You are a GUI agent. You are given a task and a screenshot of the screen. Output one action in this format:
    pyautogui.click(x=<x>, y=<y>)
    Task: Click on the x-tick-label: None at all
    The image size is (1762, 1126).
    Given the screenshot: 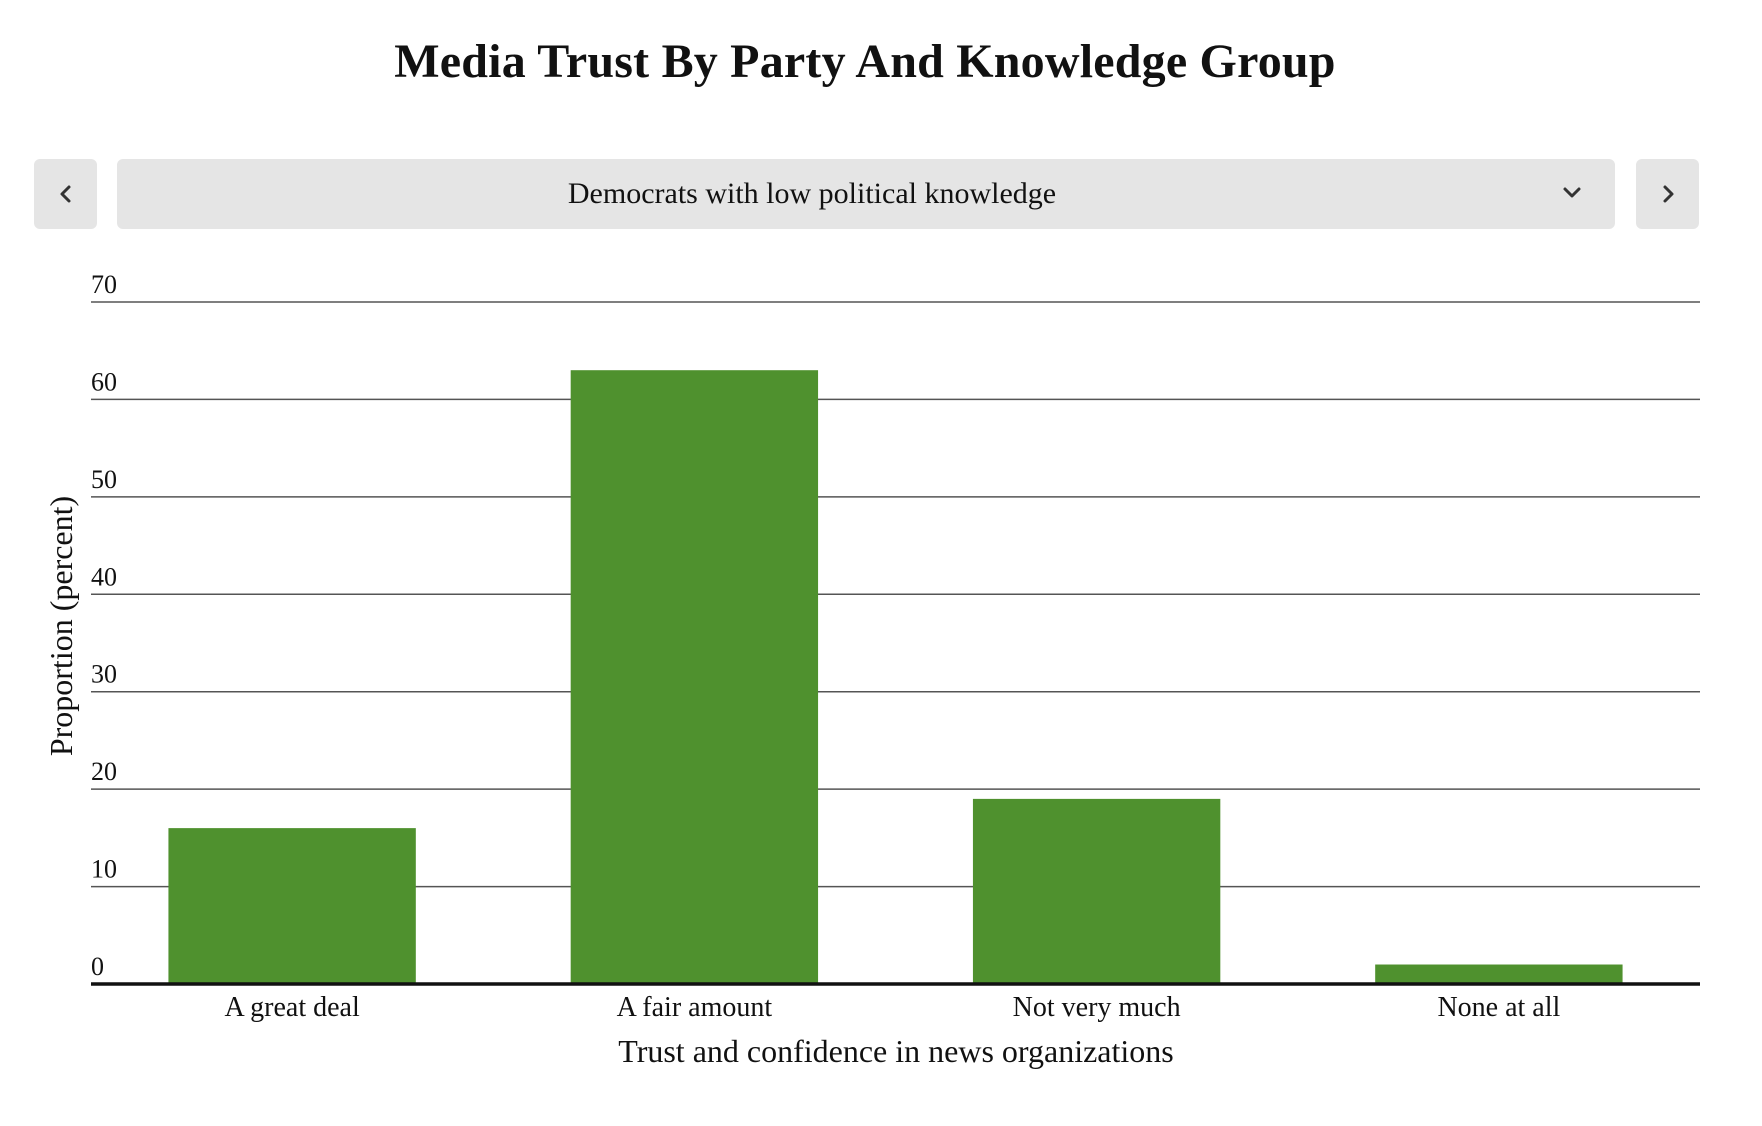 What is the action you would take?
    pyautogui.click(x=1498, y=1007)
    